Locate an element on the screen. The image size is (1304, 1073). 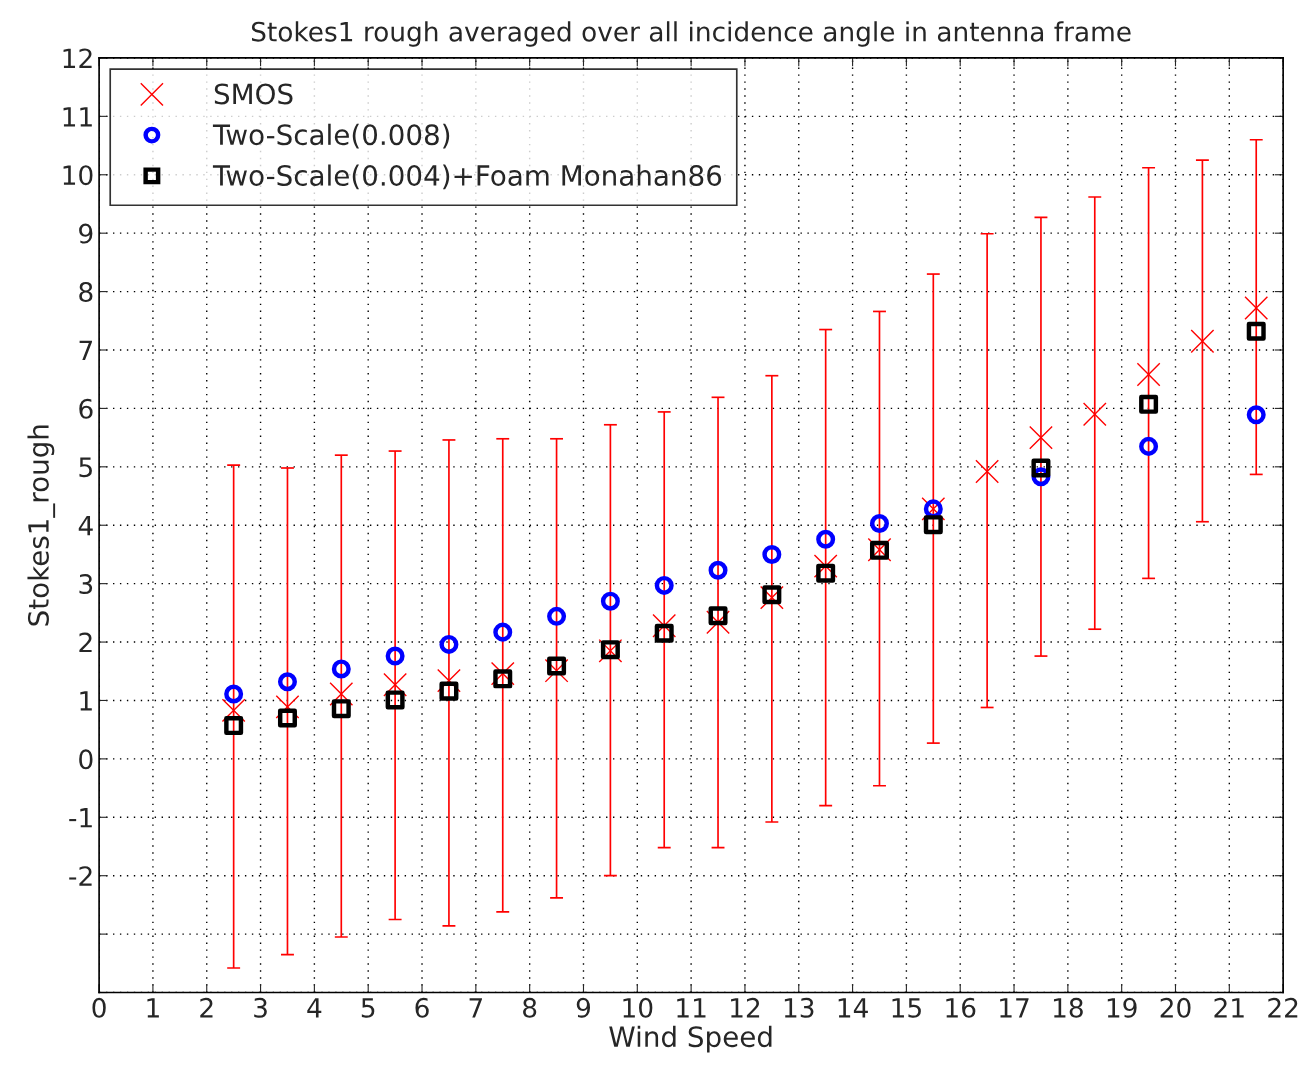
x-tick-label: 16 is located at coordinates (961, 1007).